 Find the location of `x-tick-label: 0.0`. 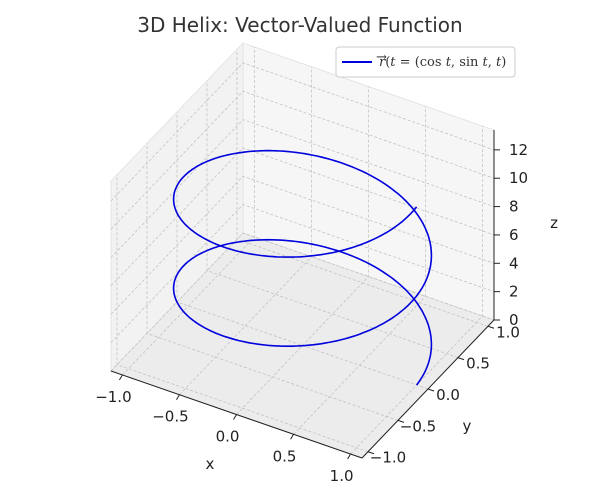

x-tick-label: 0.0 is located at coordinates (228, 437).